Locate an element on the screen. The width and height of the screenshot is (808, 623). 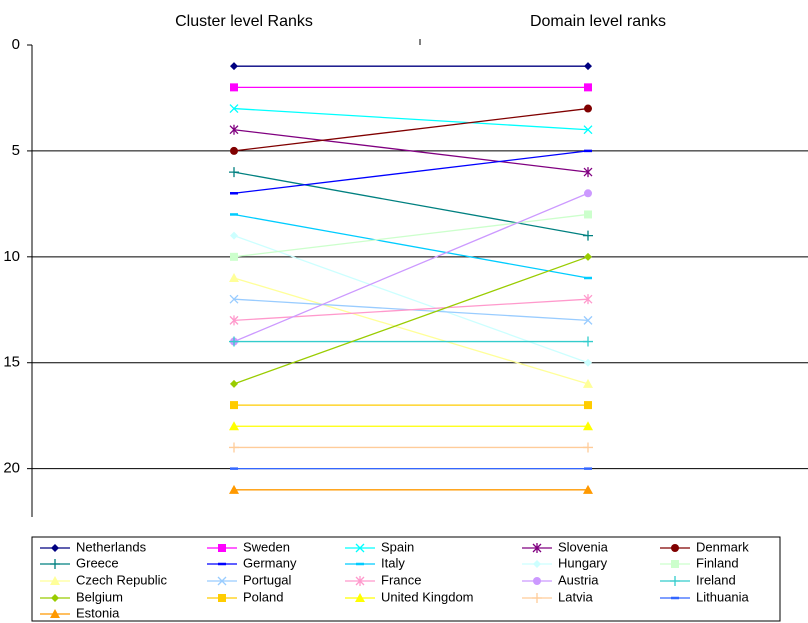
legend-label: Italy is located at coordinates (393, 562).